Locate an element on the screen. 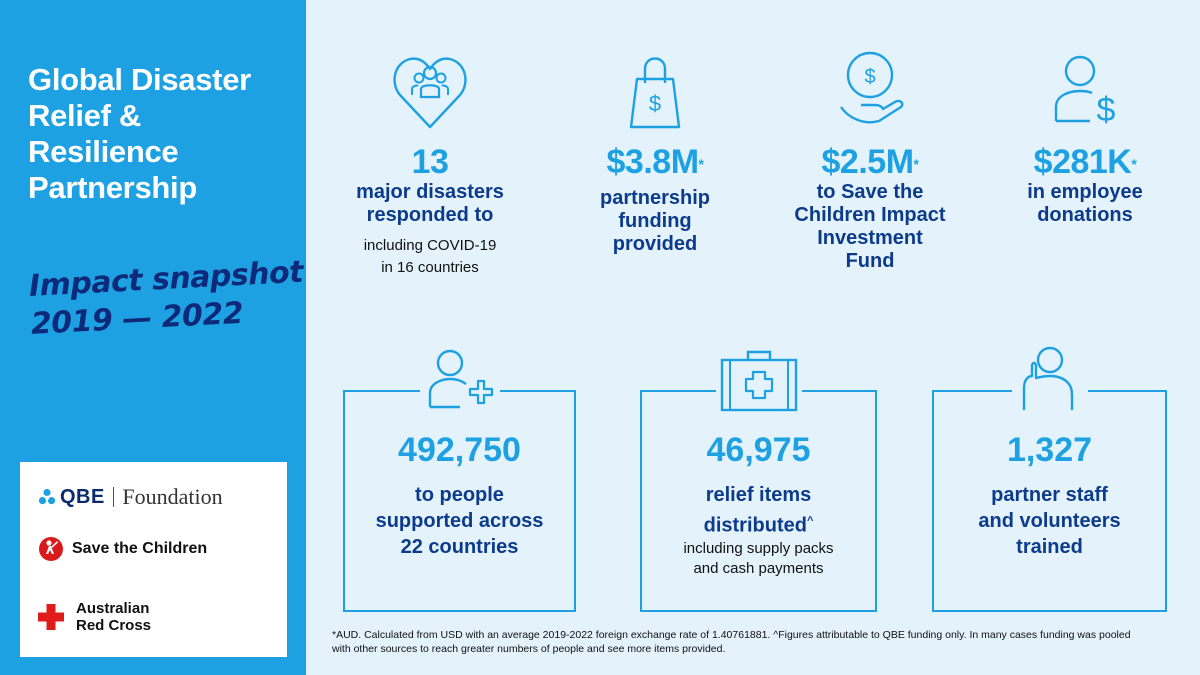  stat-label: relief items distributed^ is located at coordinates (758, 510).